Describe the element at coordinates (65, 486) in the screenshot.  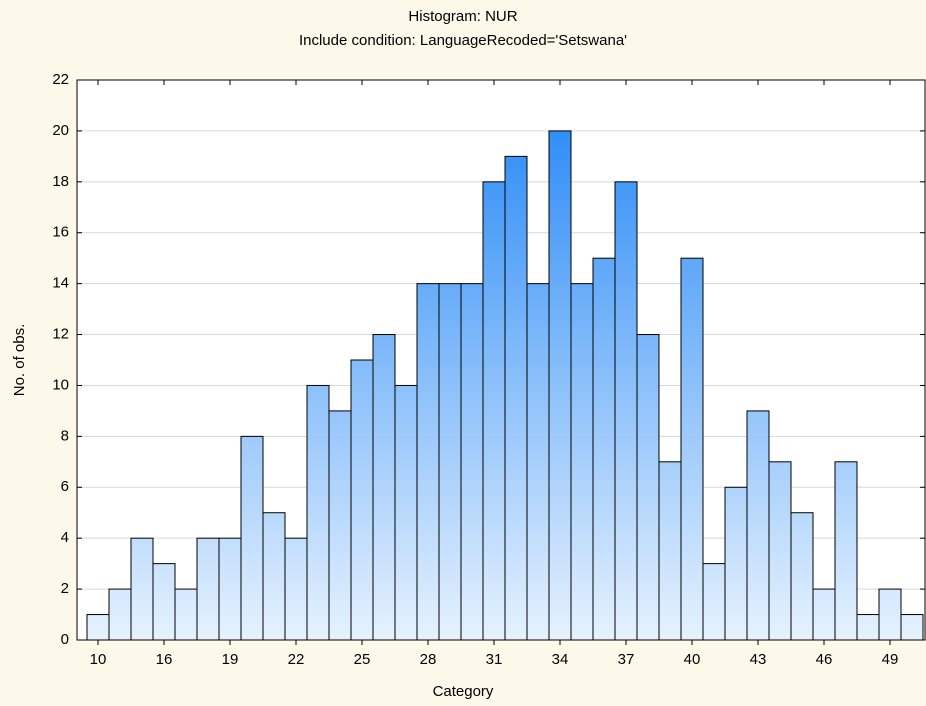
I see `y-tick-label: 6` at that location.